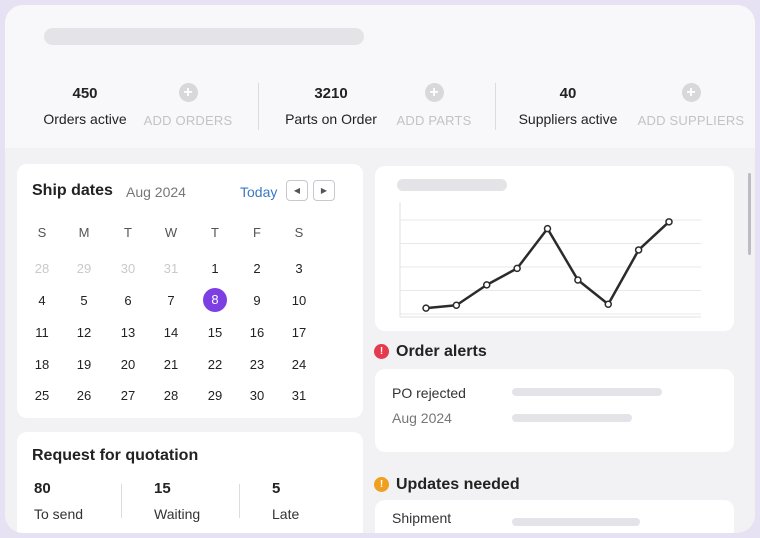 The image size is (760, 538). What do you see at coordinates (422, 518) in the screenshot?
I see `update-item-label: Shipment` at bounding box center [422, 518].